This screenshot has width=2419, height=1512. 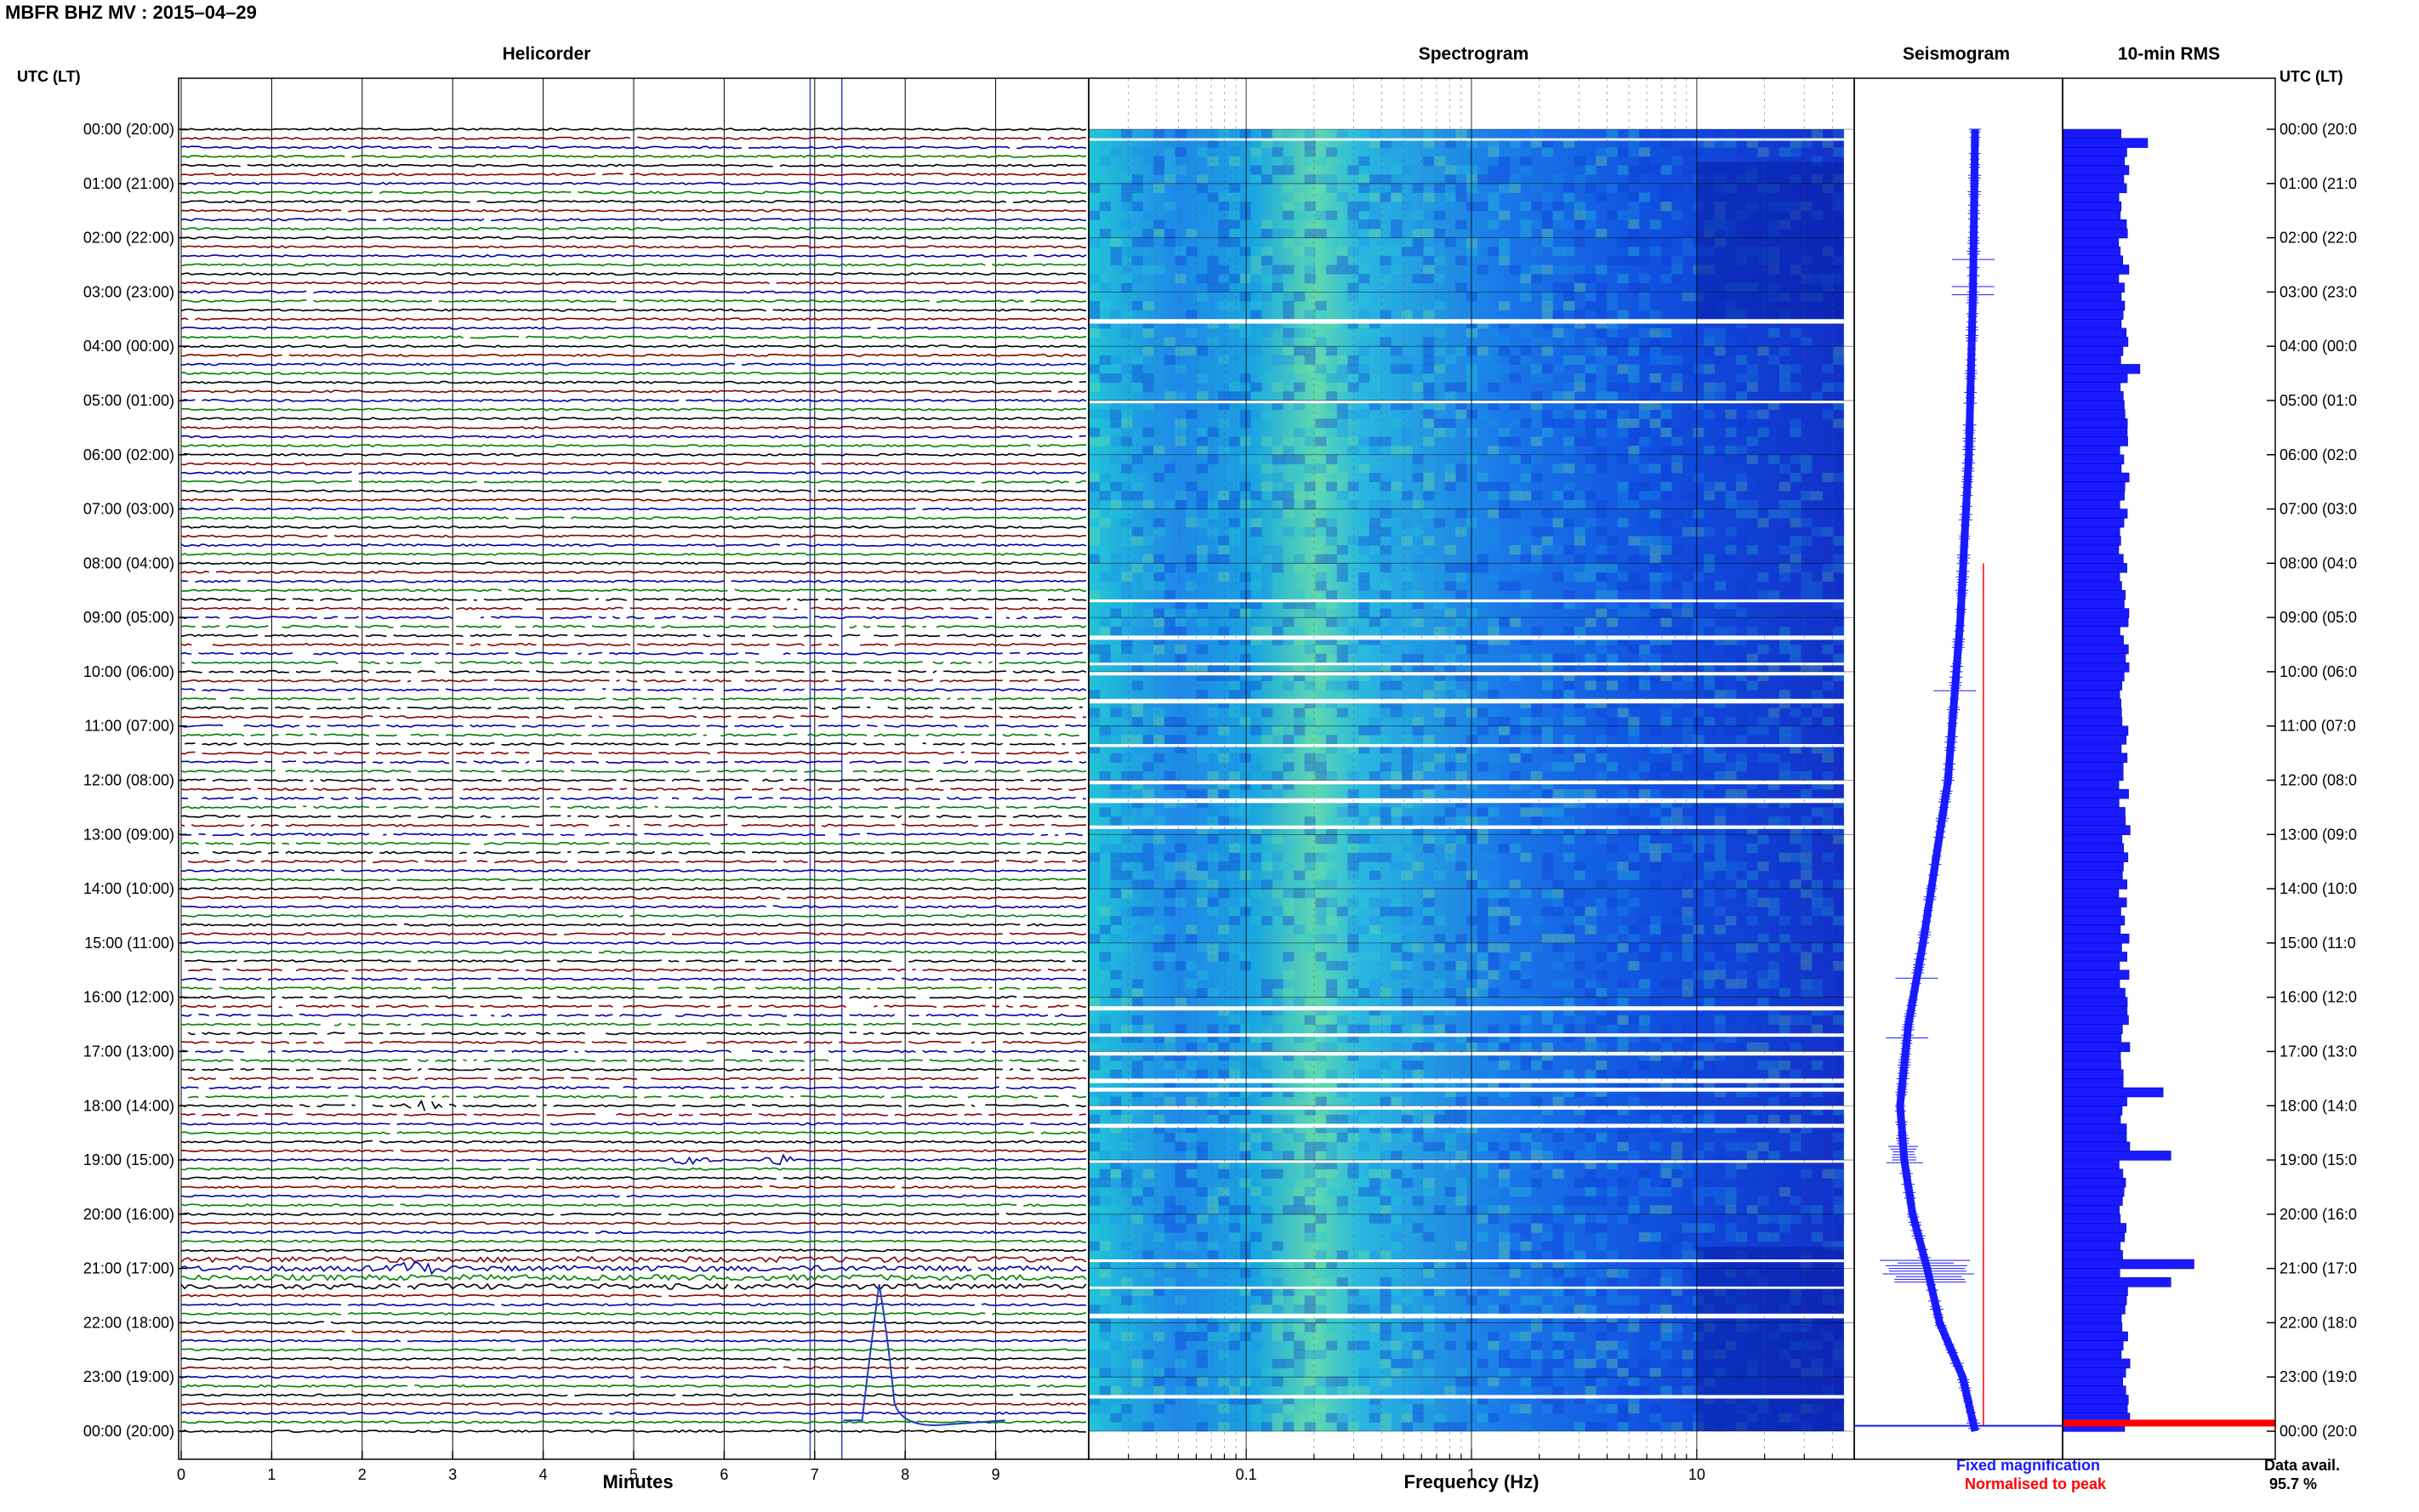 What do you see at coordinates (2293, 1483) in the screenshot?
I see `data-avail-value: 95.7 %` at bounding box center [2293, 1483].